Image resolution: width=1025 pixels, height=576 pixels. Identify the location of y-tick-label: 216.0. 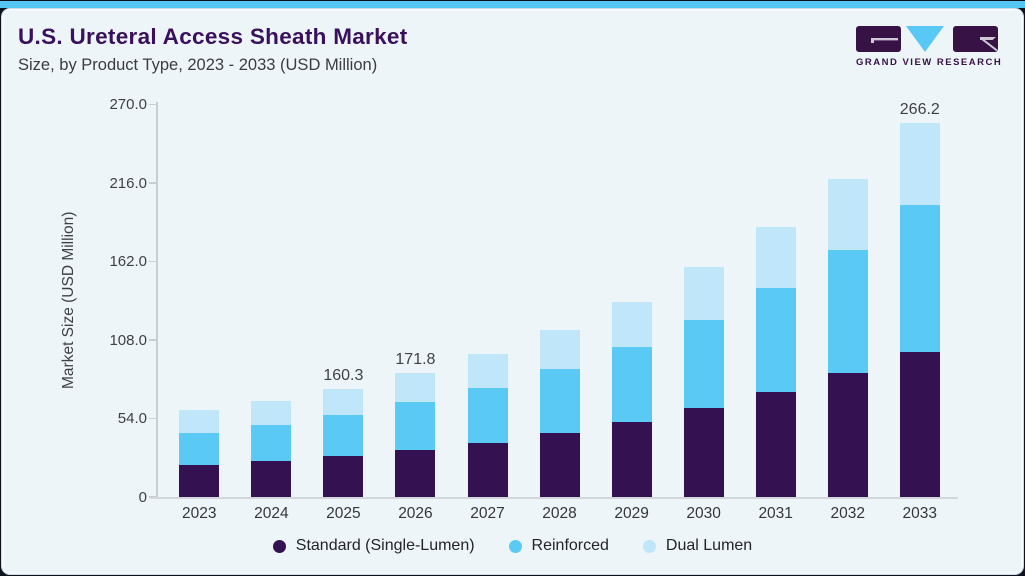
(128, 183).